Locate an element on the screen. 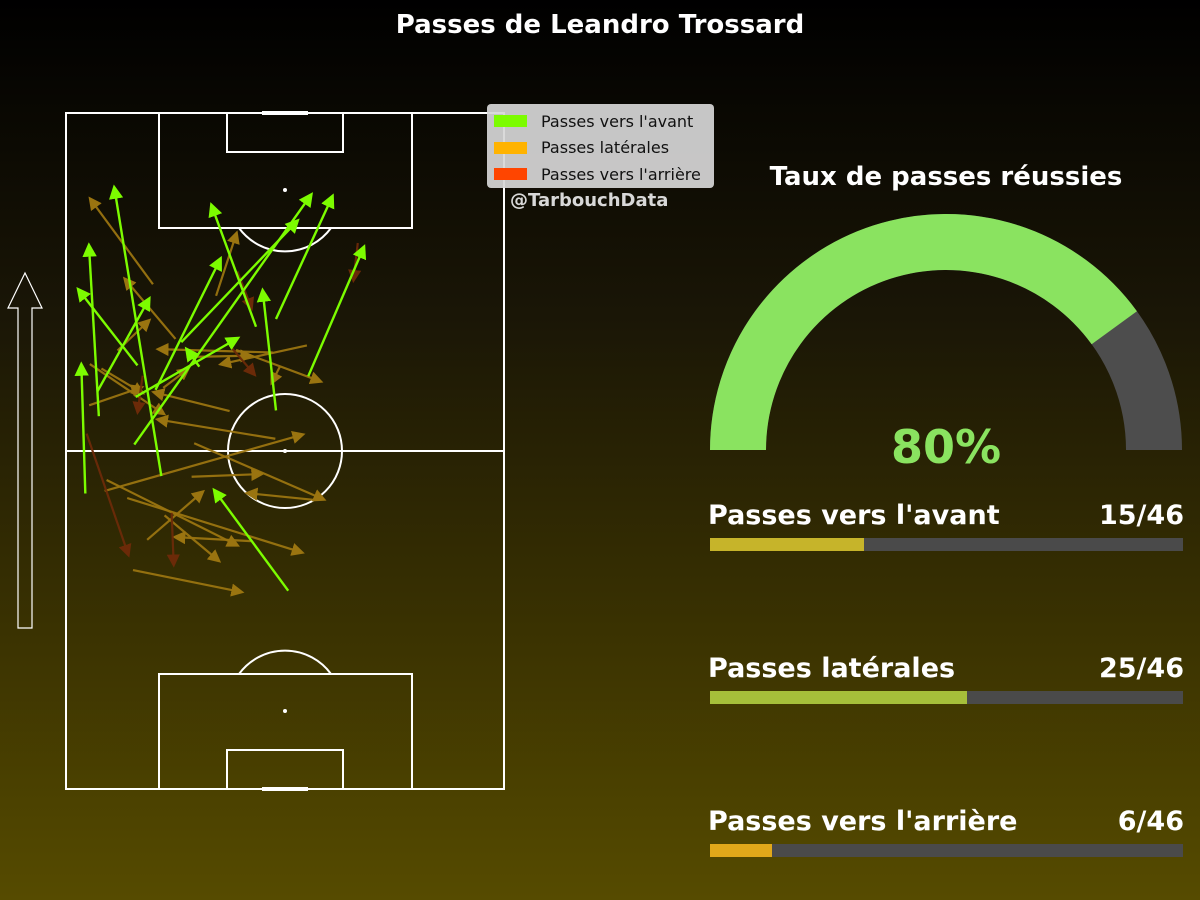 Image resolution: width=1200 pixels, height=900 pixels. legend-swatch-forward is located at coordinates (510, 121).